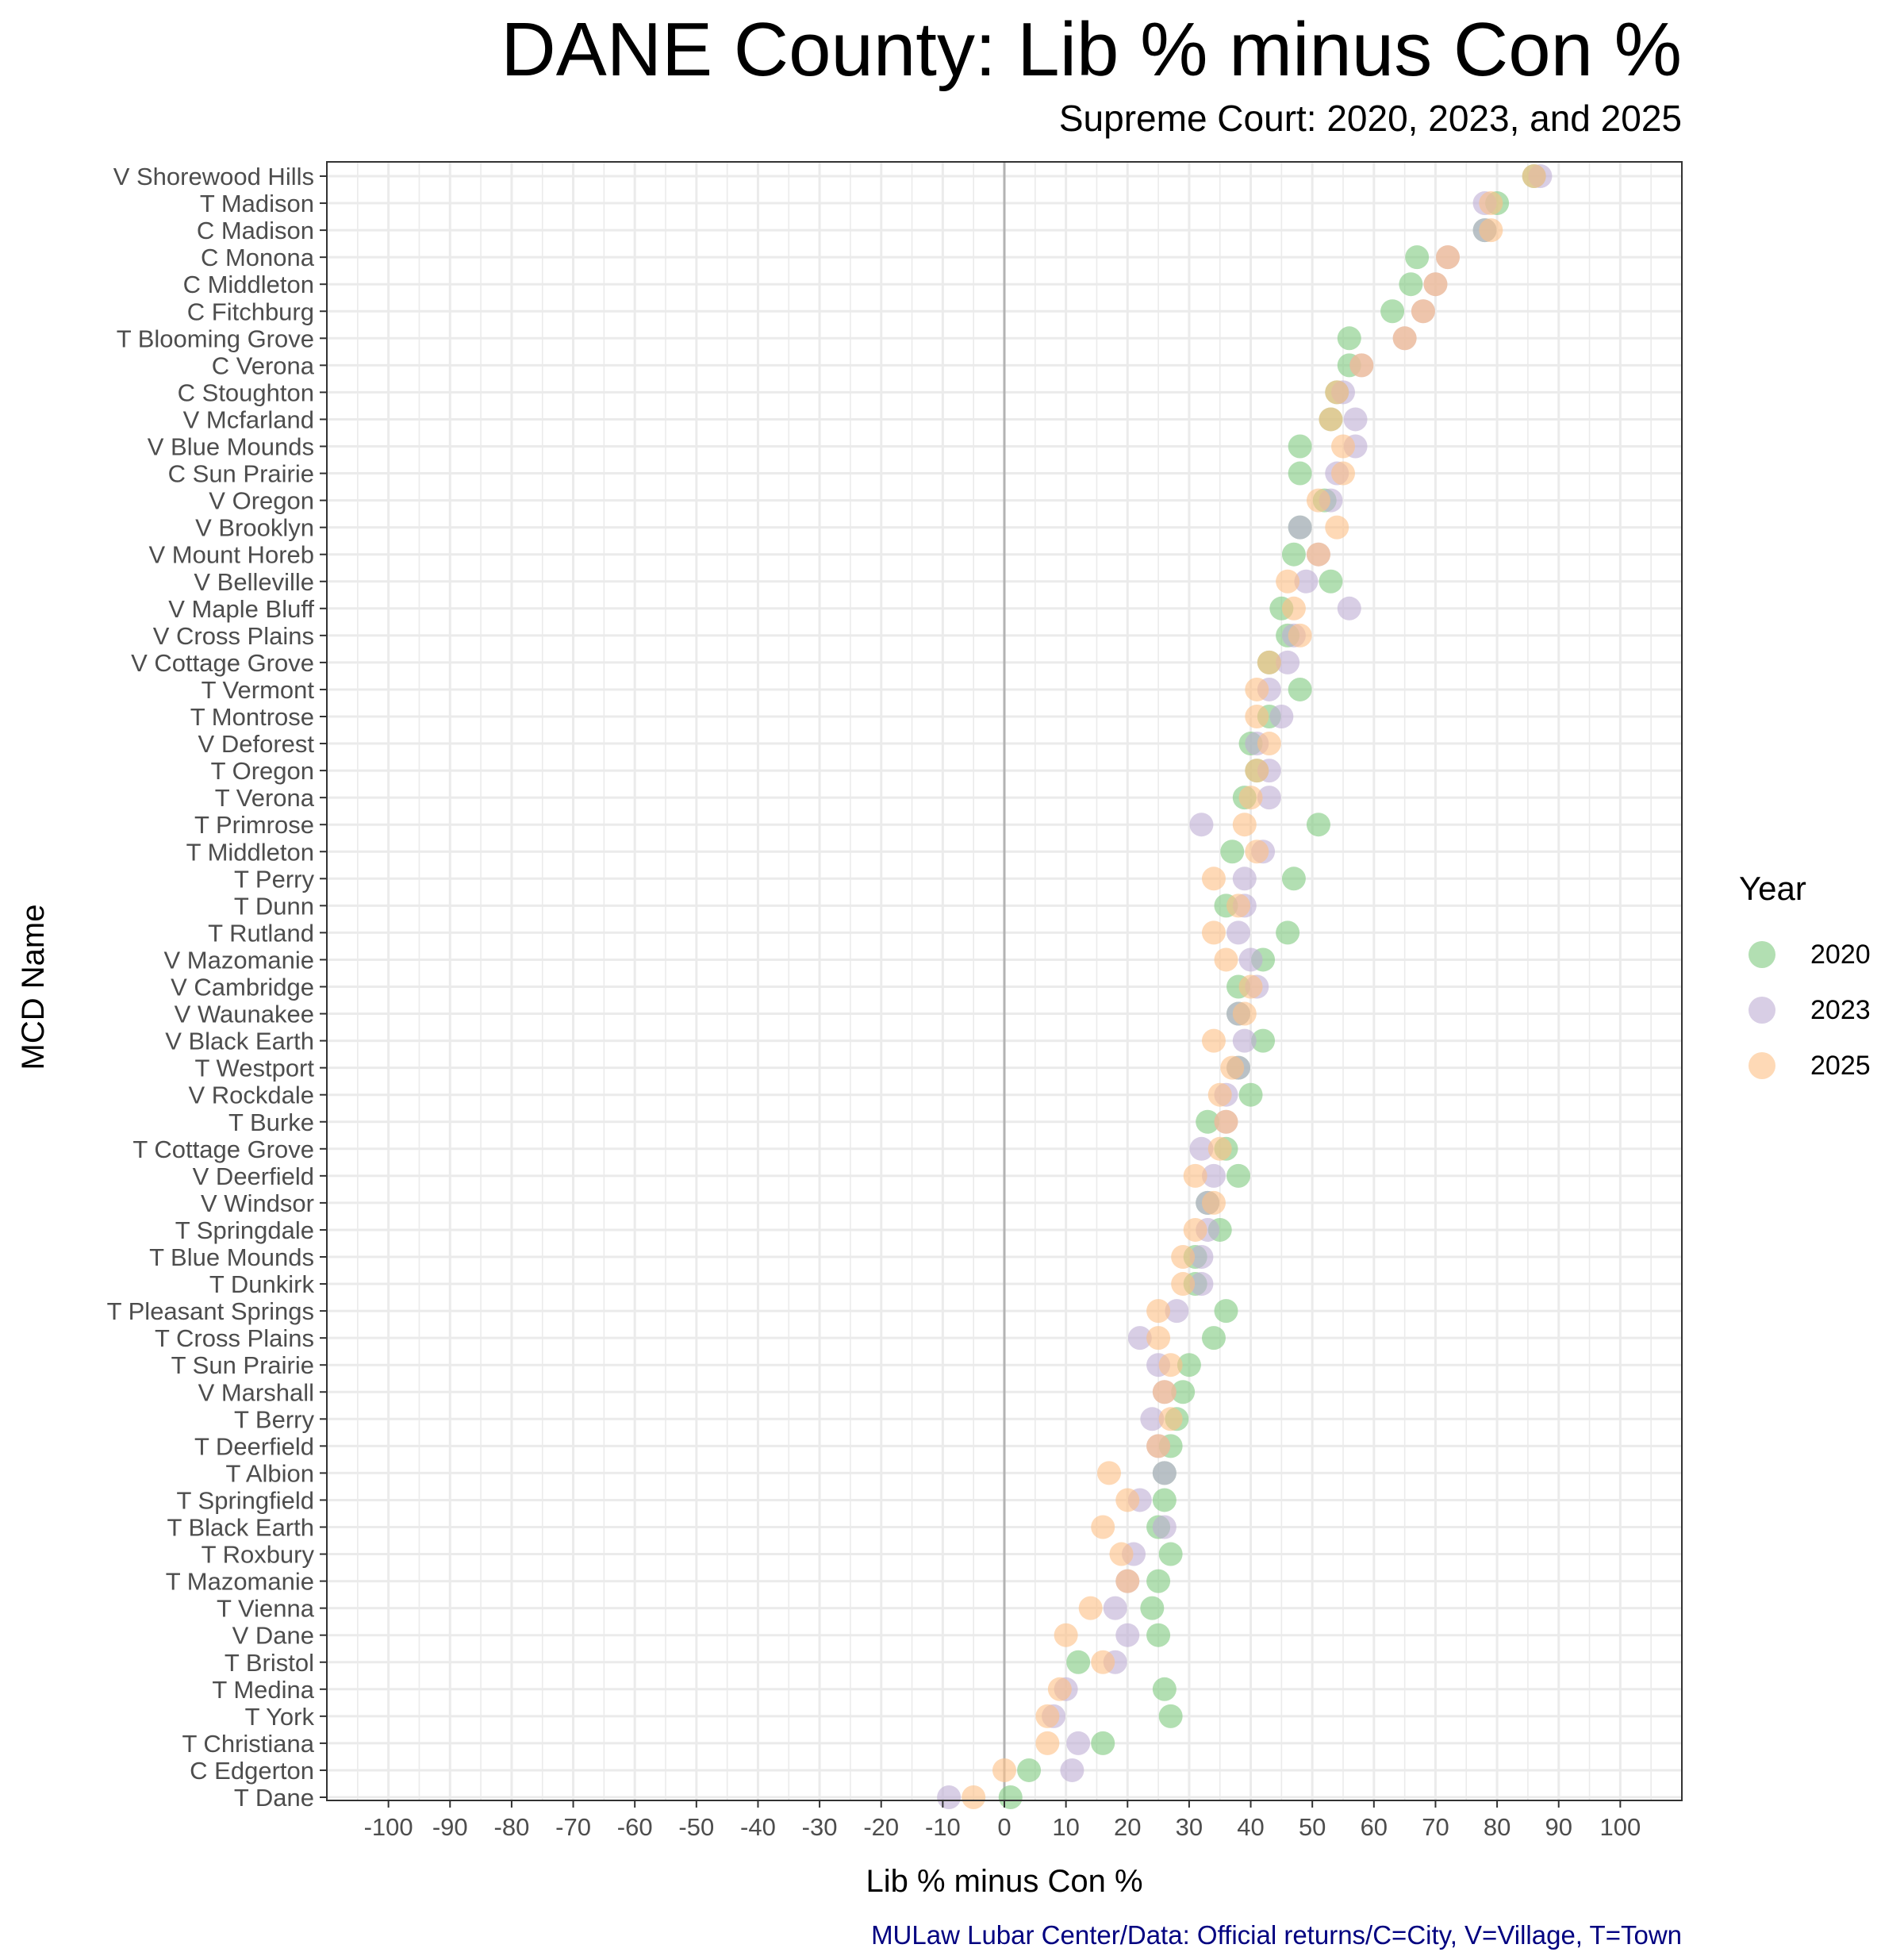  Describe the element at coordinates (215, 338) in the screenshot. I see `y-tick-label: T Blooming Grove` at that location.